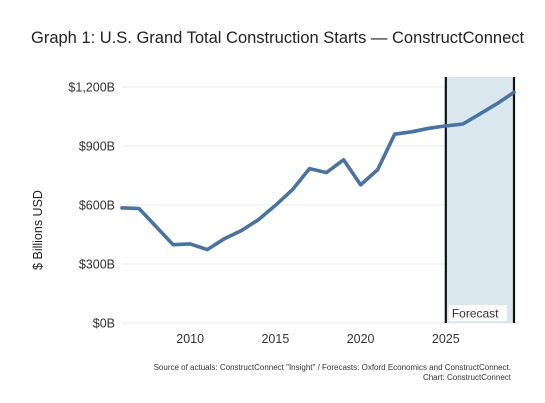 This screenshot has width=545, height=403. Describe the element at coordinates (190, 339) in the screenshot. I see `x-tick-label: 2010` at that location.